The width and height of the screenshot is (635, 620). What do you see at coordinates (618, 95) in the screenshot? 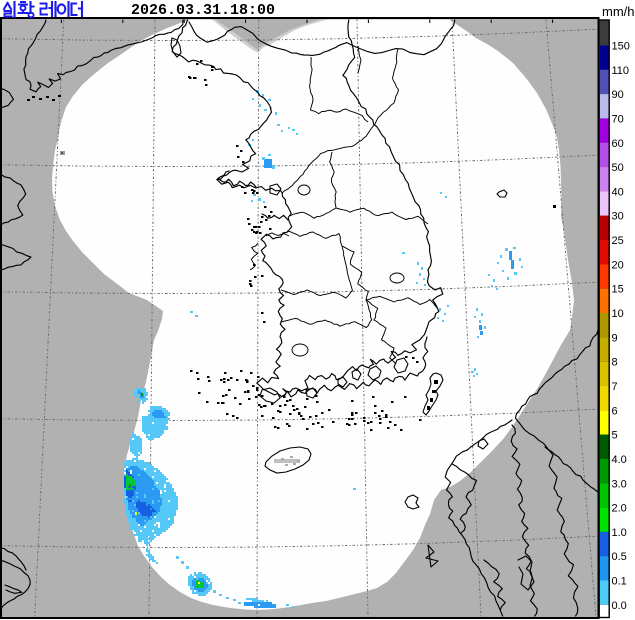
I see `svg-text: 90` at bounding box center [618, 95].